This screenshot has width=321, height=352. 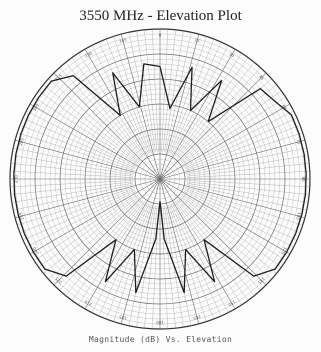 I want to click on angle-tick-label: 90, so click(x=303, y=179).